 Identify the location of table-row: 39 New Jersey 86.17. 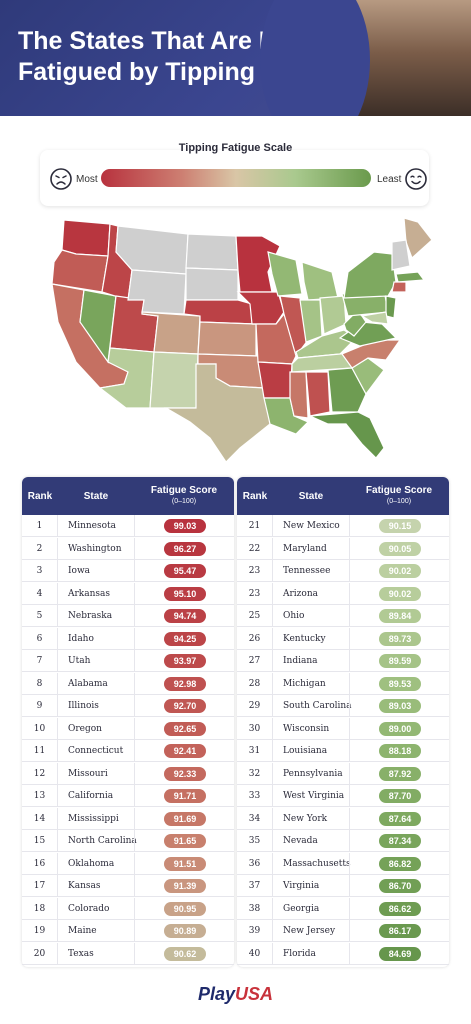
(343, 931).